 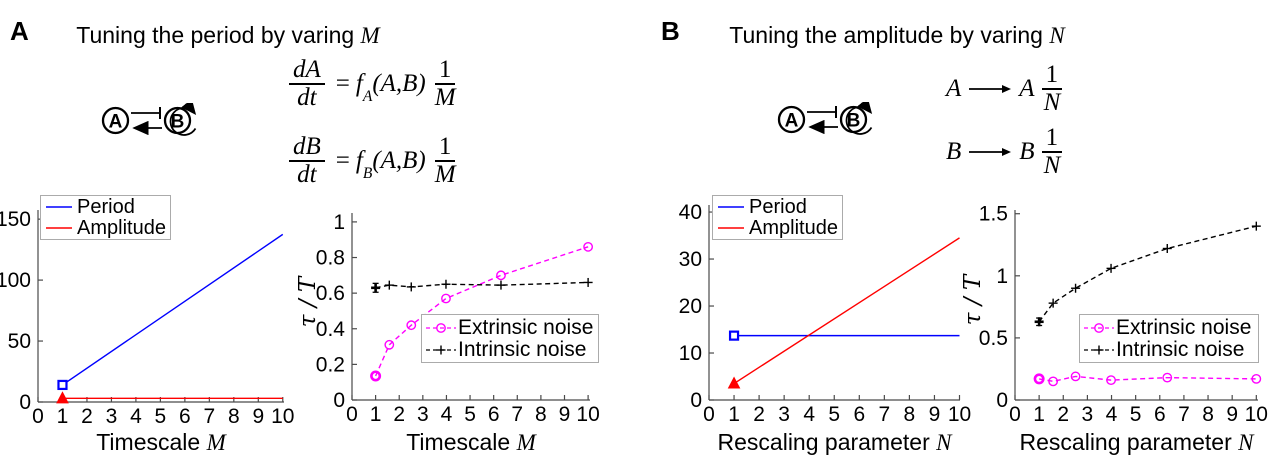 What do you see at coordinates (954, 151) in the screenshot?
I see `reactant: B` at bounding box center [954, 151].